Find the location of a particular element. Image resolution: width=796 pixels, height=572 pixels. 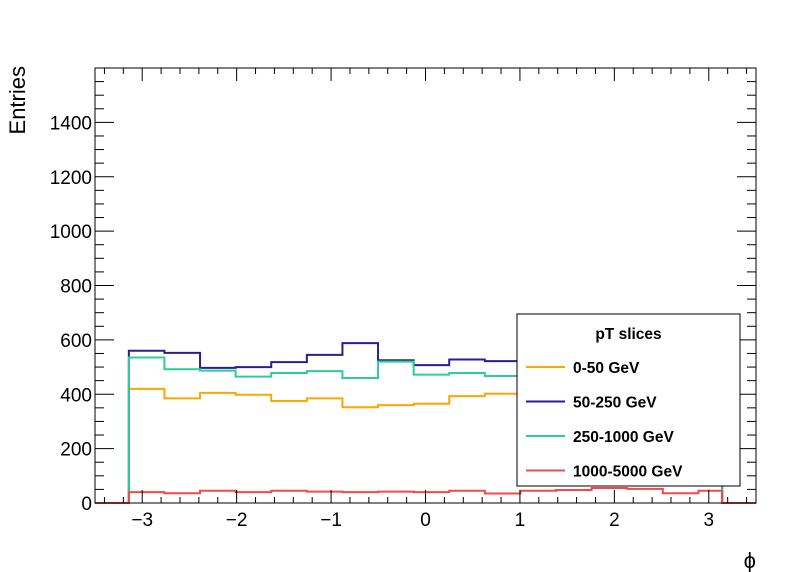

legend-title: pT slices is located at coordinates (628, 334).